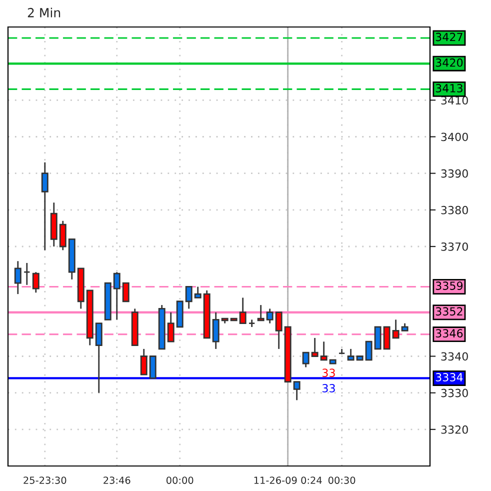 Image resolution: width=491 pixels, height=491 pixels. Describe the element at coordinates (454, 100) in the screenshot. I see `y-tick-label: 3410` at that location.